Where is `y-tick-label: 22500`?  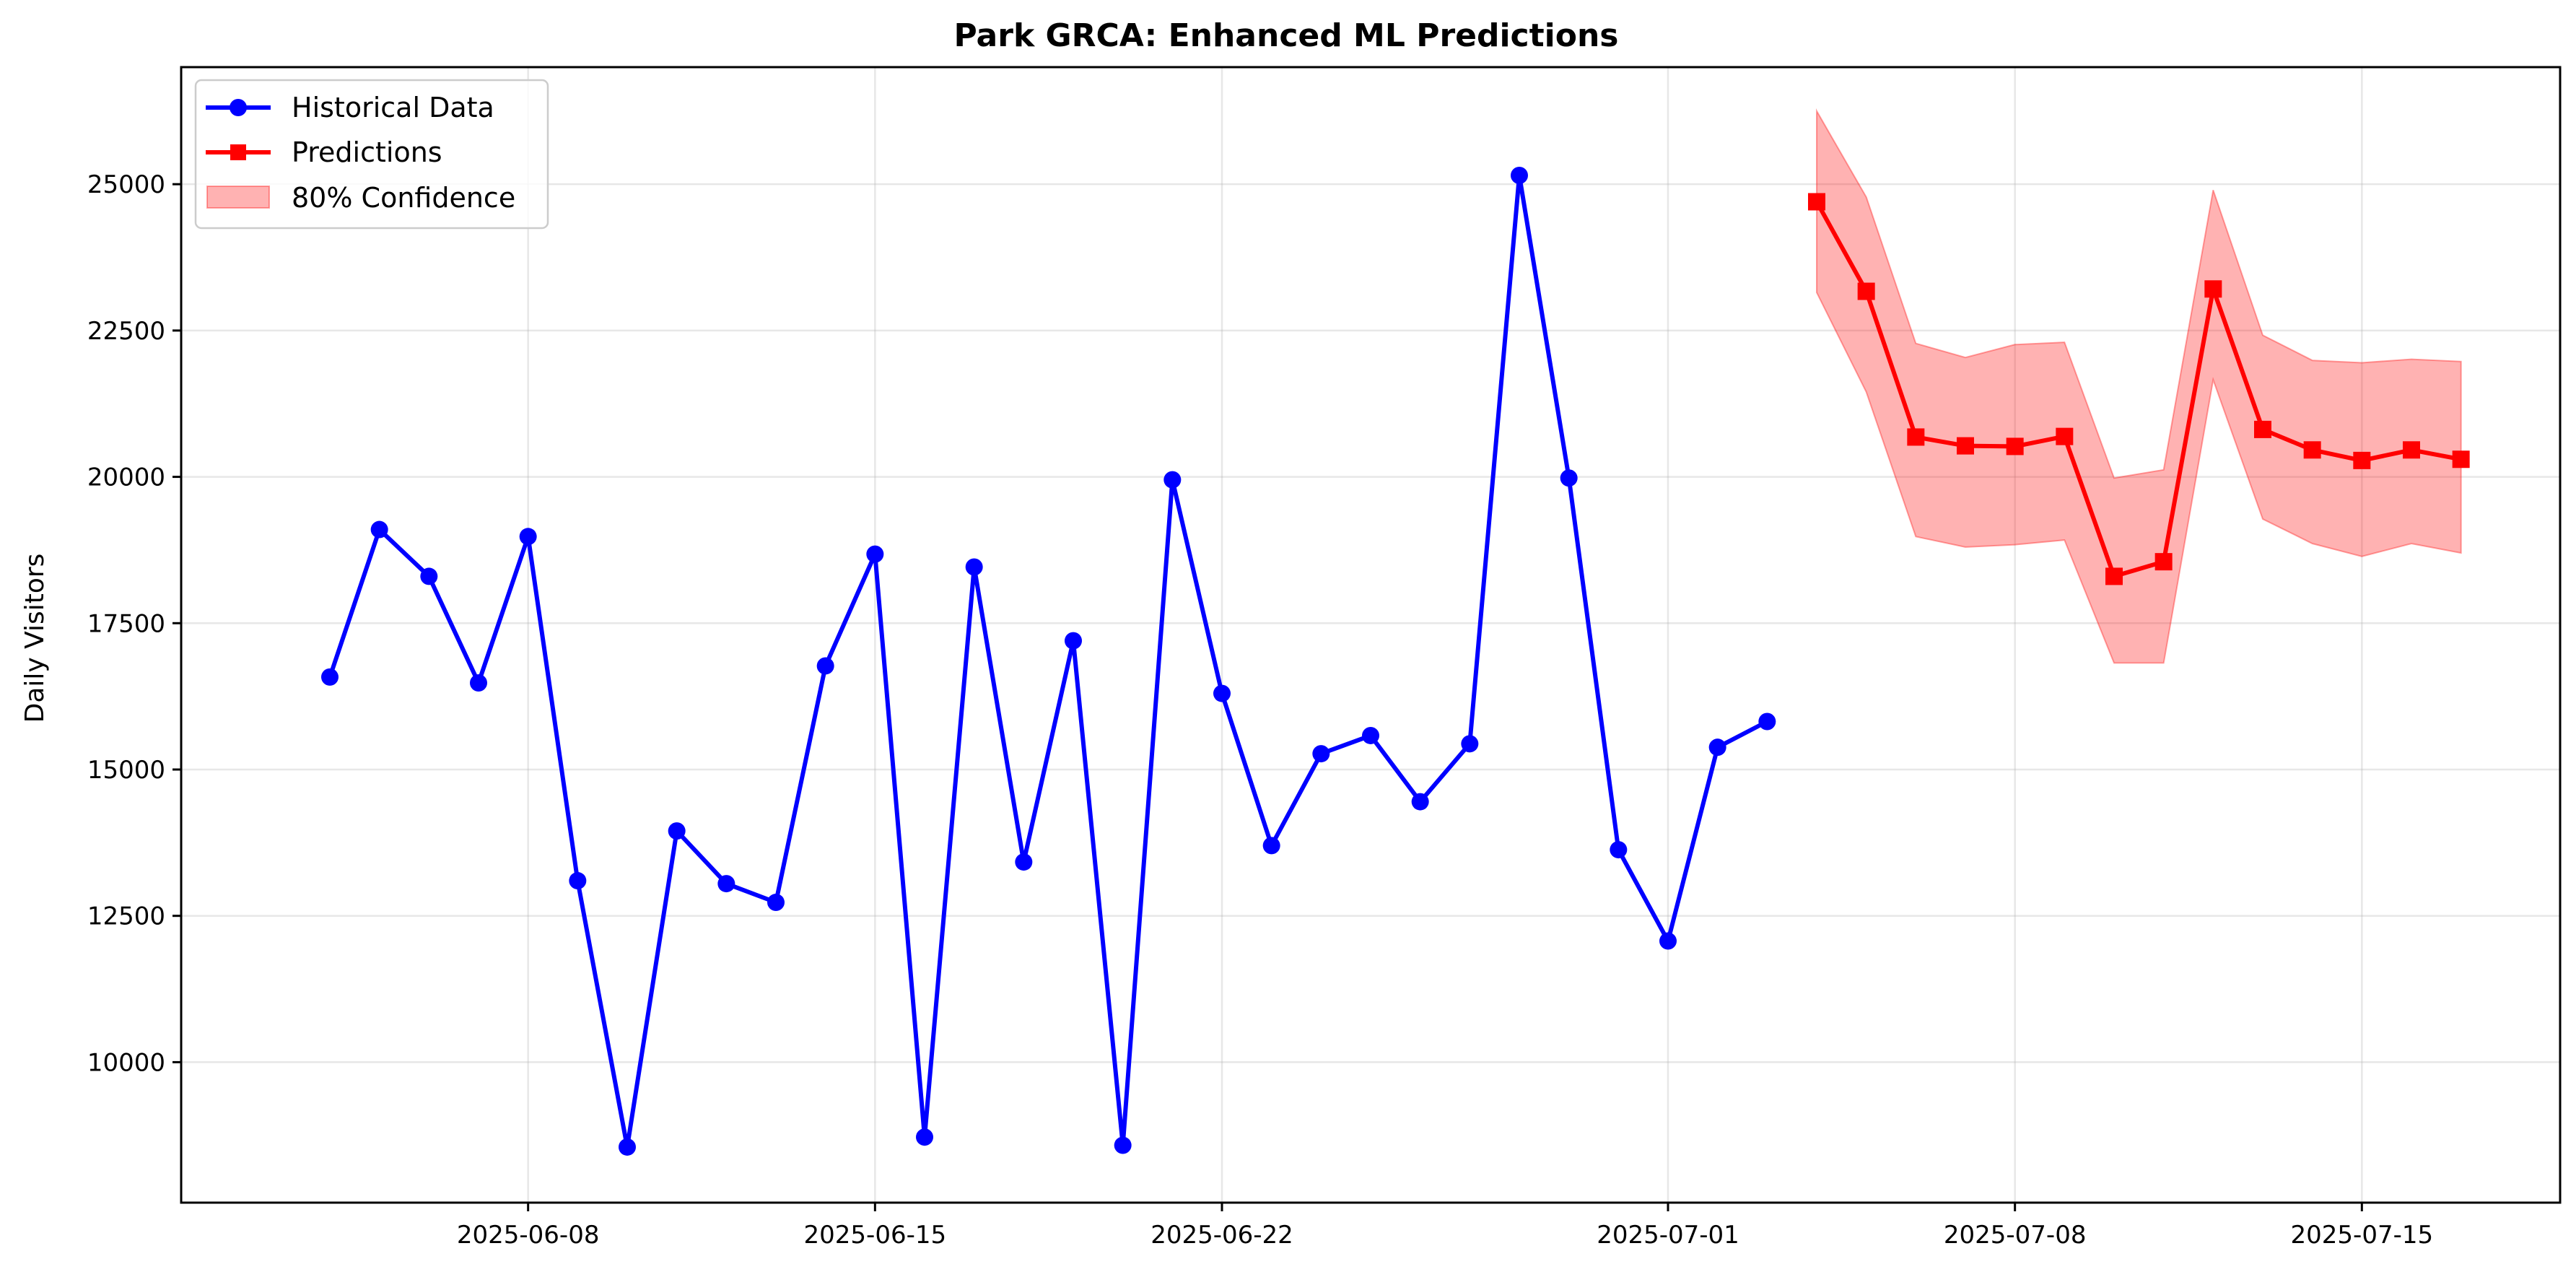 y-tick-label: 22500 is located at coordinates (126, 331).